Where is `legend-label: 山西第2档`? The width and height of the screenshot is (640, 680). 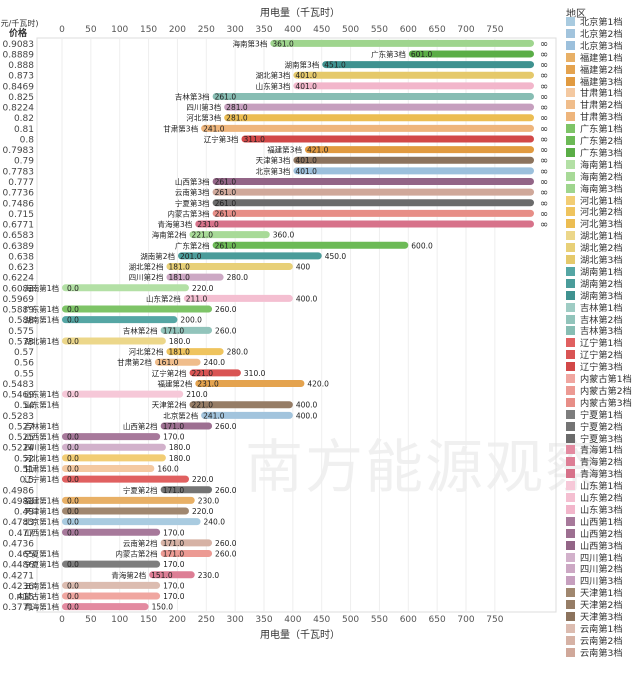
legend-label: 山西第2档 is located at coordinates (601, 534).